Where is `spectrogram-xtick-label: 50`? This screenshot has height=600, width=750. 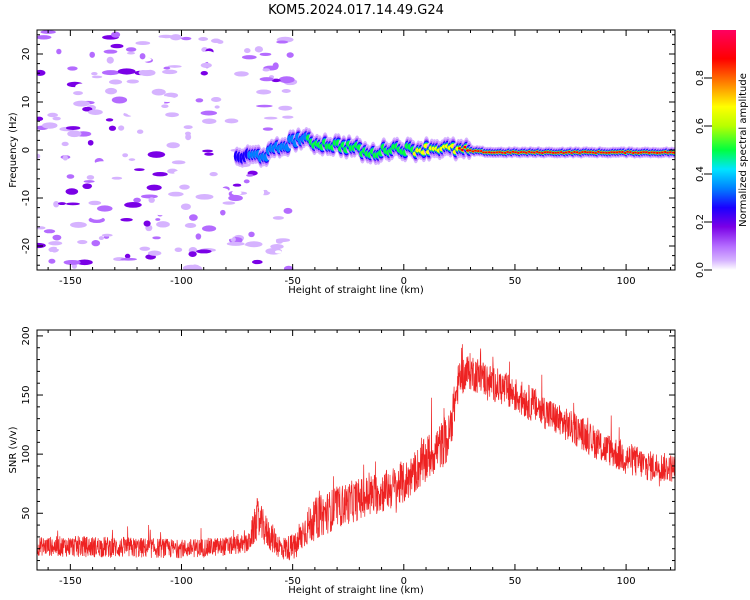 spectrogram-xtick-label: 50 is located at coordinates (515, 281).